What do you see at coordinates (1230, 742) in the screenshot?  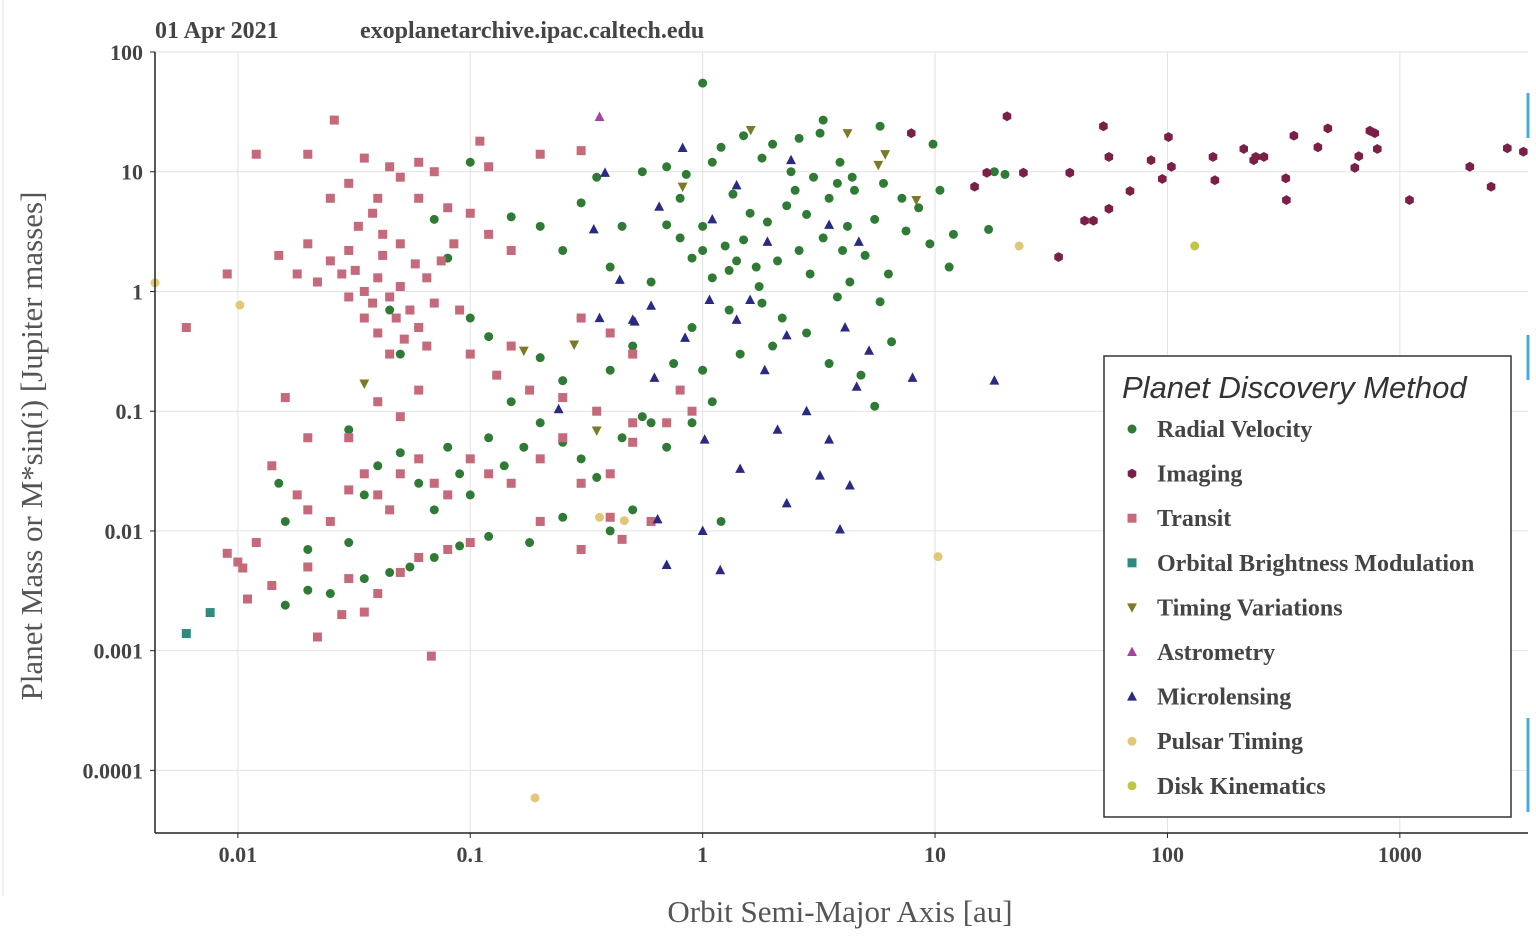 I see `legend-label: Pulsar Timing` at bounding box center [1230, 742].